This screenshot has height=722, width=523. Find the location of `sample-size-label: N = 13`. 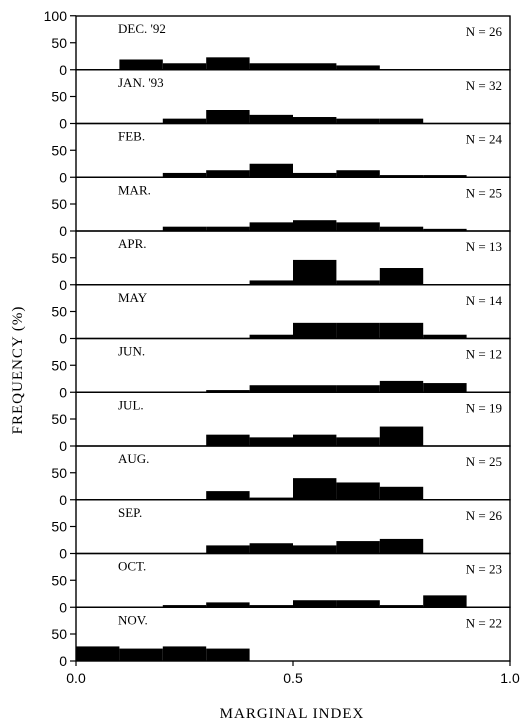

sample-size-label: N = 13 is located at coordinates (484, 246).